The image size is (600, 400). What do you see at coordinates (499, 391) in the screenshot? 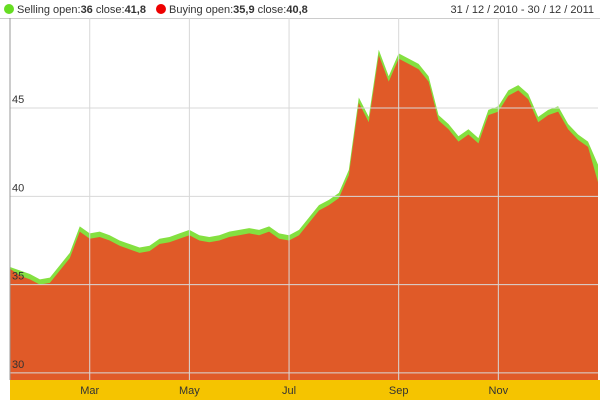
I see `x-tick-label: Nov` at bounding box center [499, 391].